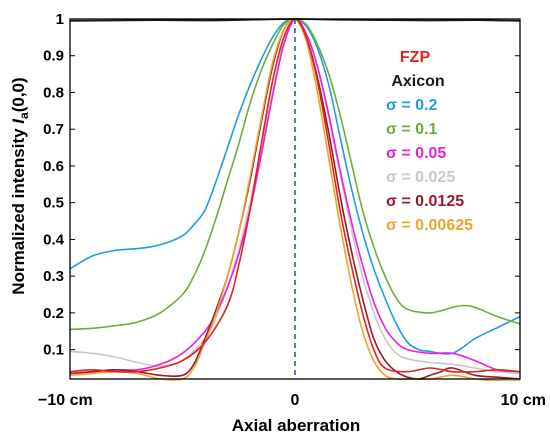 This screenshot has height=444, width=550. Describe the element at coordinates (425, 201) in the screenshot. I see `legend-label: σ = 0.0125` at that location.